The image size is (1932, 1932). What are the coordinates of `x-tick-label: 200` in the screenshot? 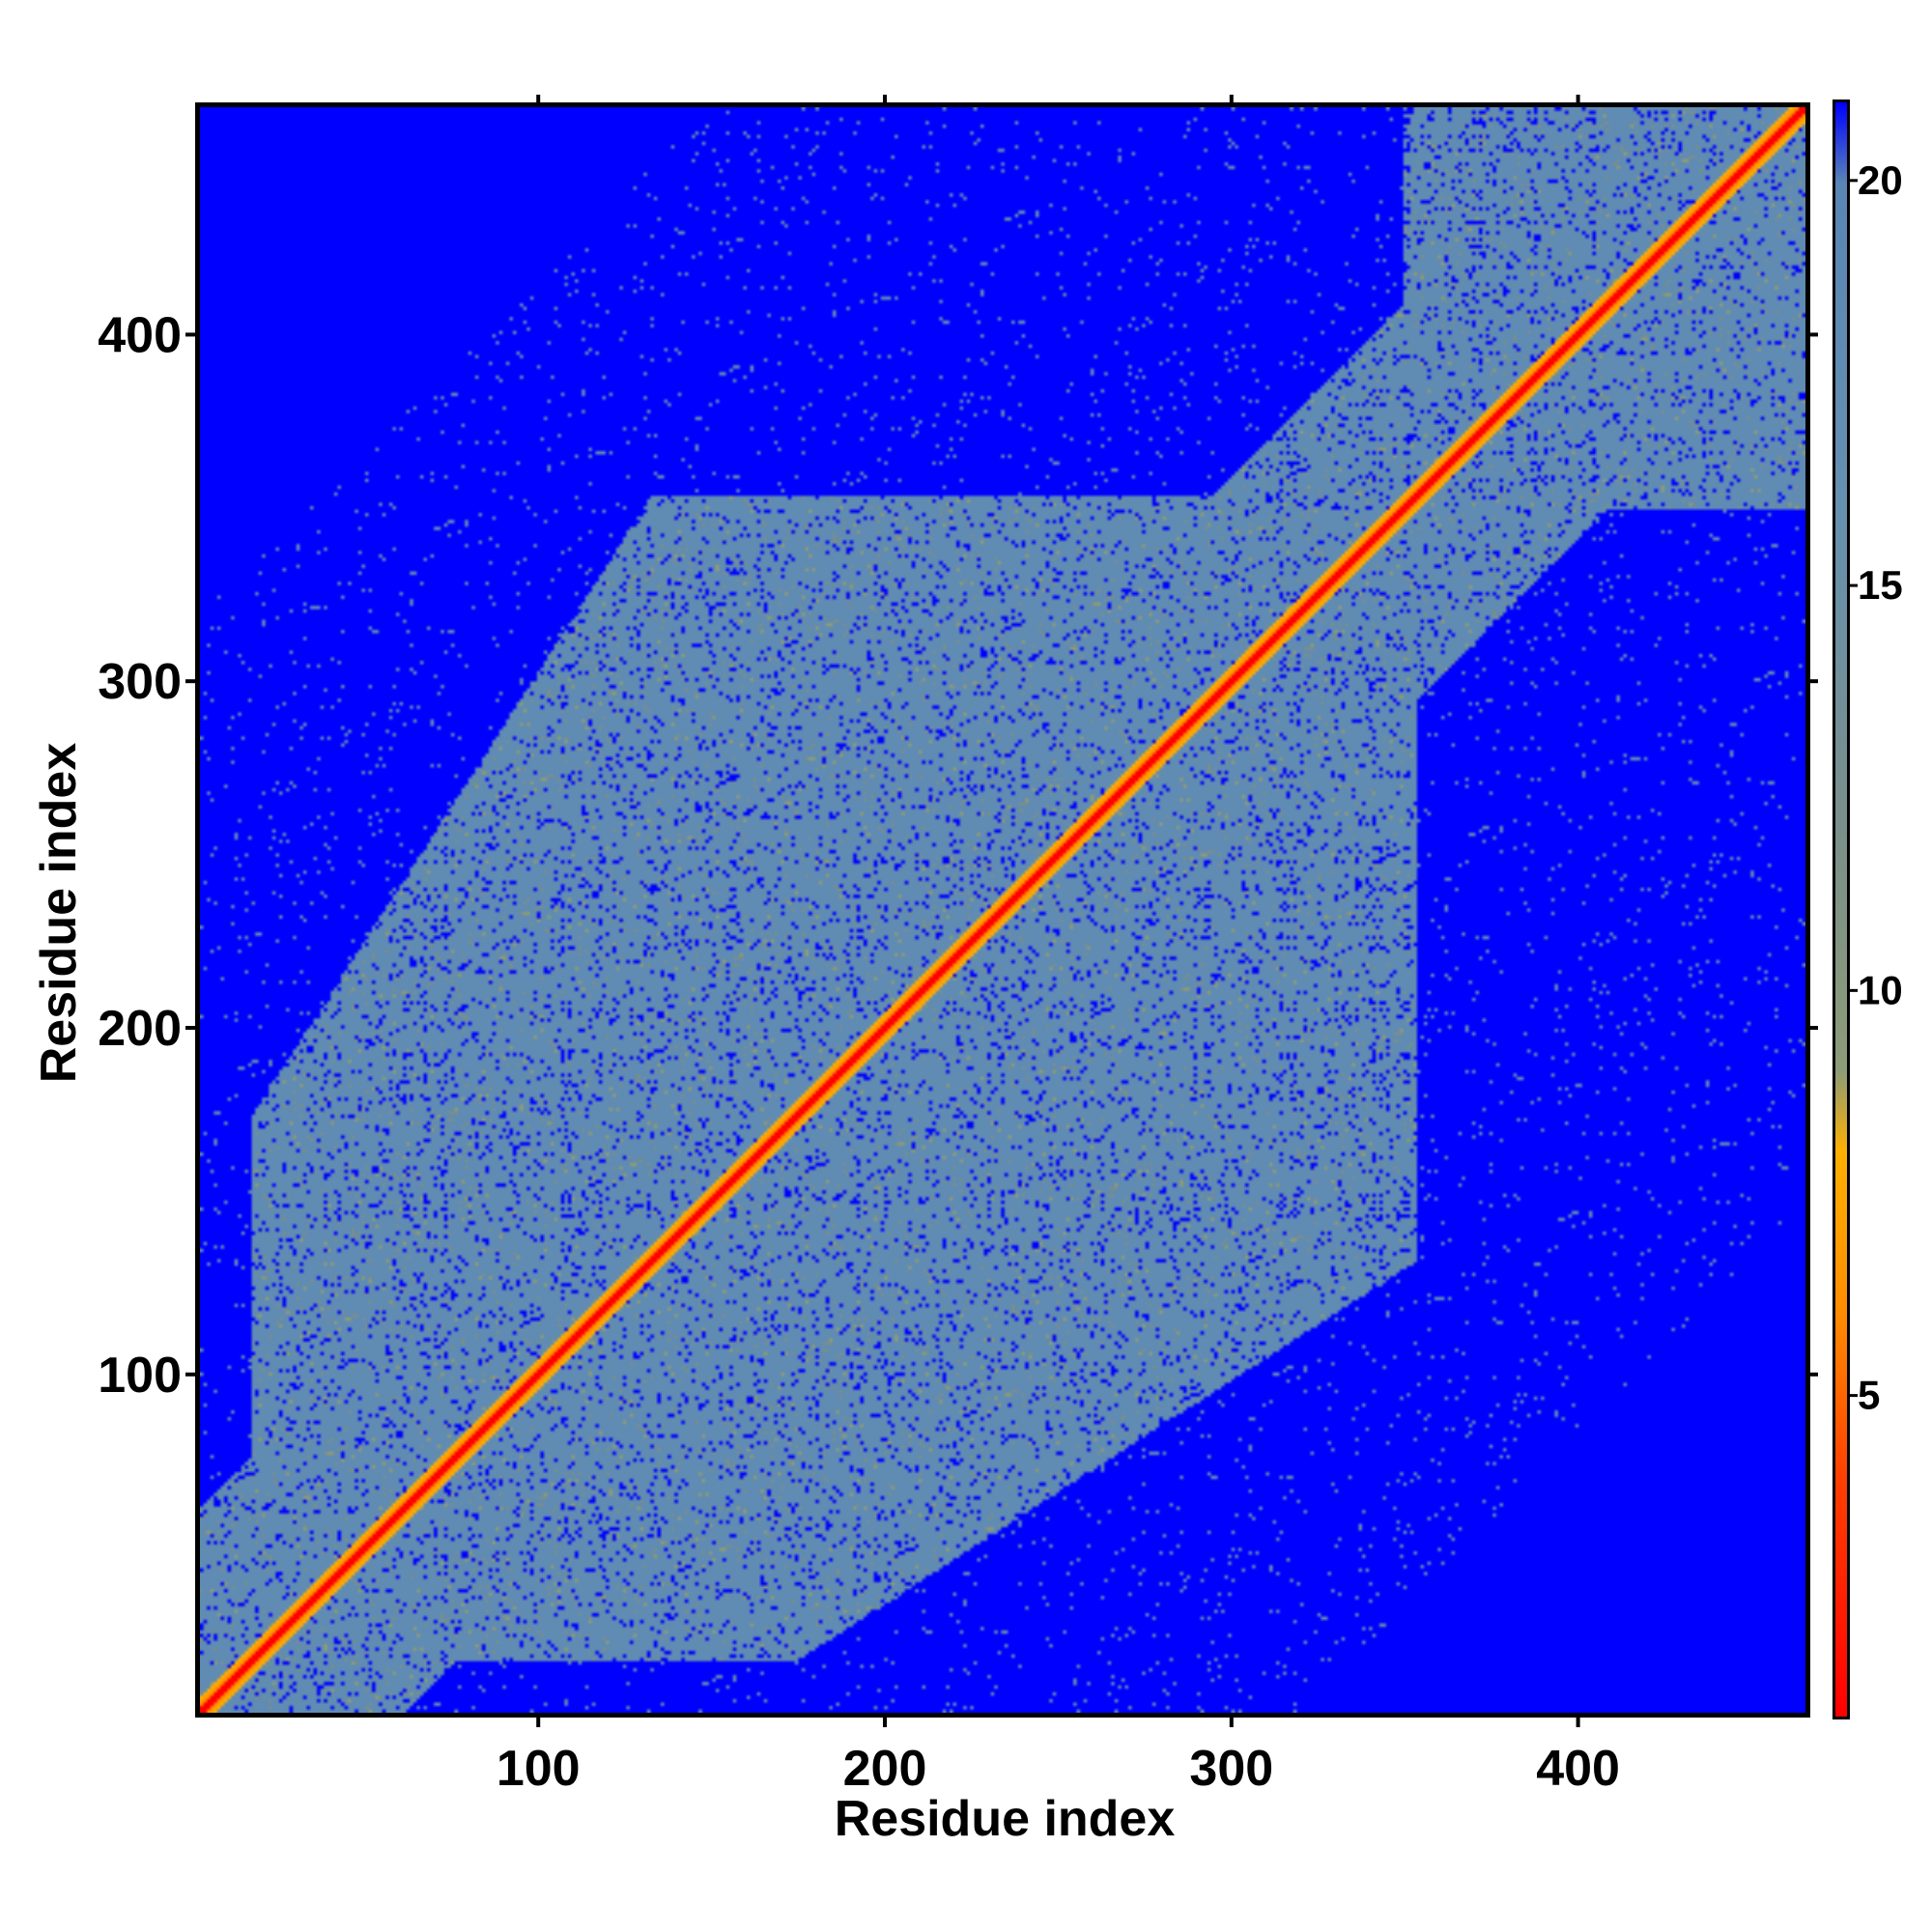 It's located at (885, 1769).